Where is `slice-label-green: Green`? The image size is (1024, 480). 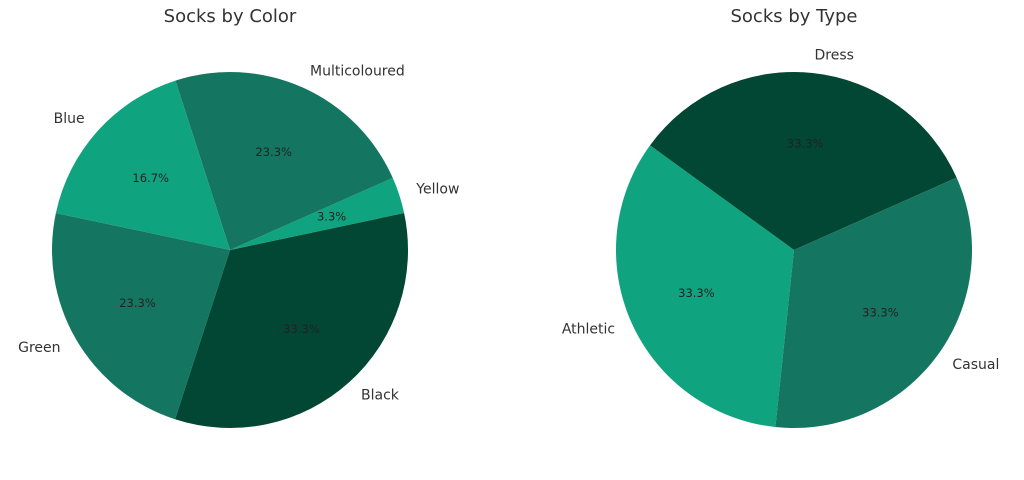
slice-label-green: Green is located at coordinates (39, 348).